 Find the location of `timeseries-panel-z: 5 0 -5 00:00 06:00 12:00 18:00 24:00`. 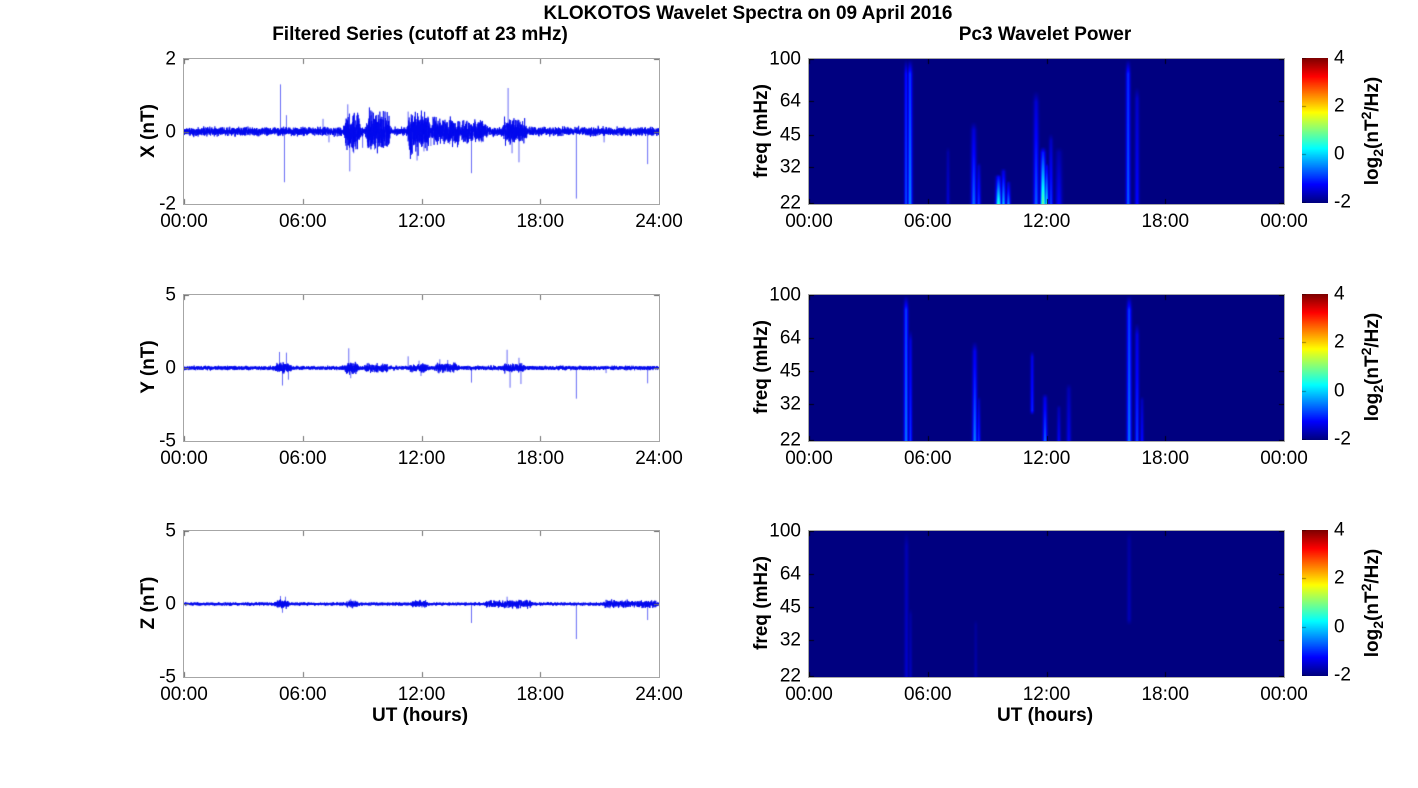

timeseries-panel-z: 5 0 -5 00:00 06:00 12:00 18:00 24:00 is located at coordinates (421, 613).